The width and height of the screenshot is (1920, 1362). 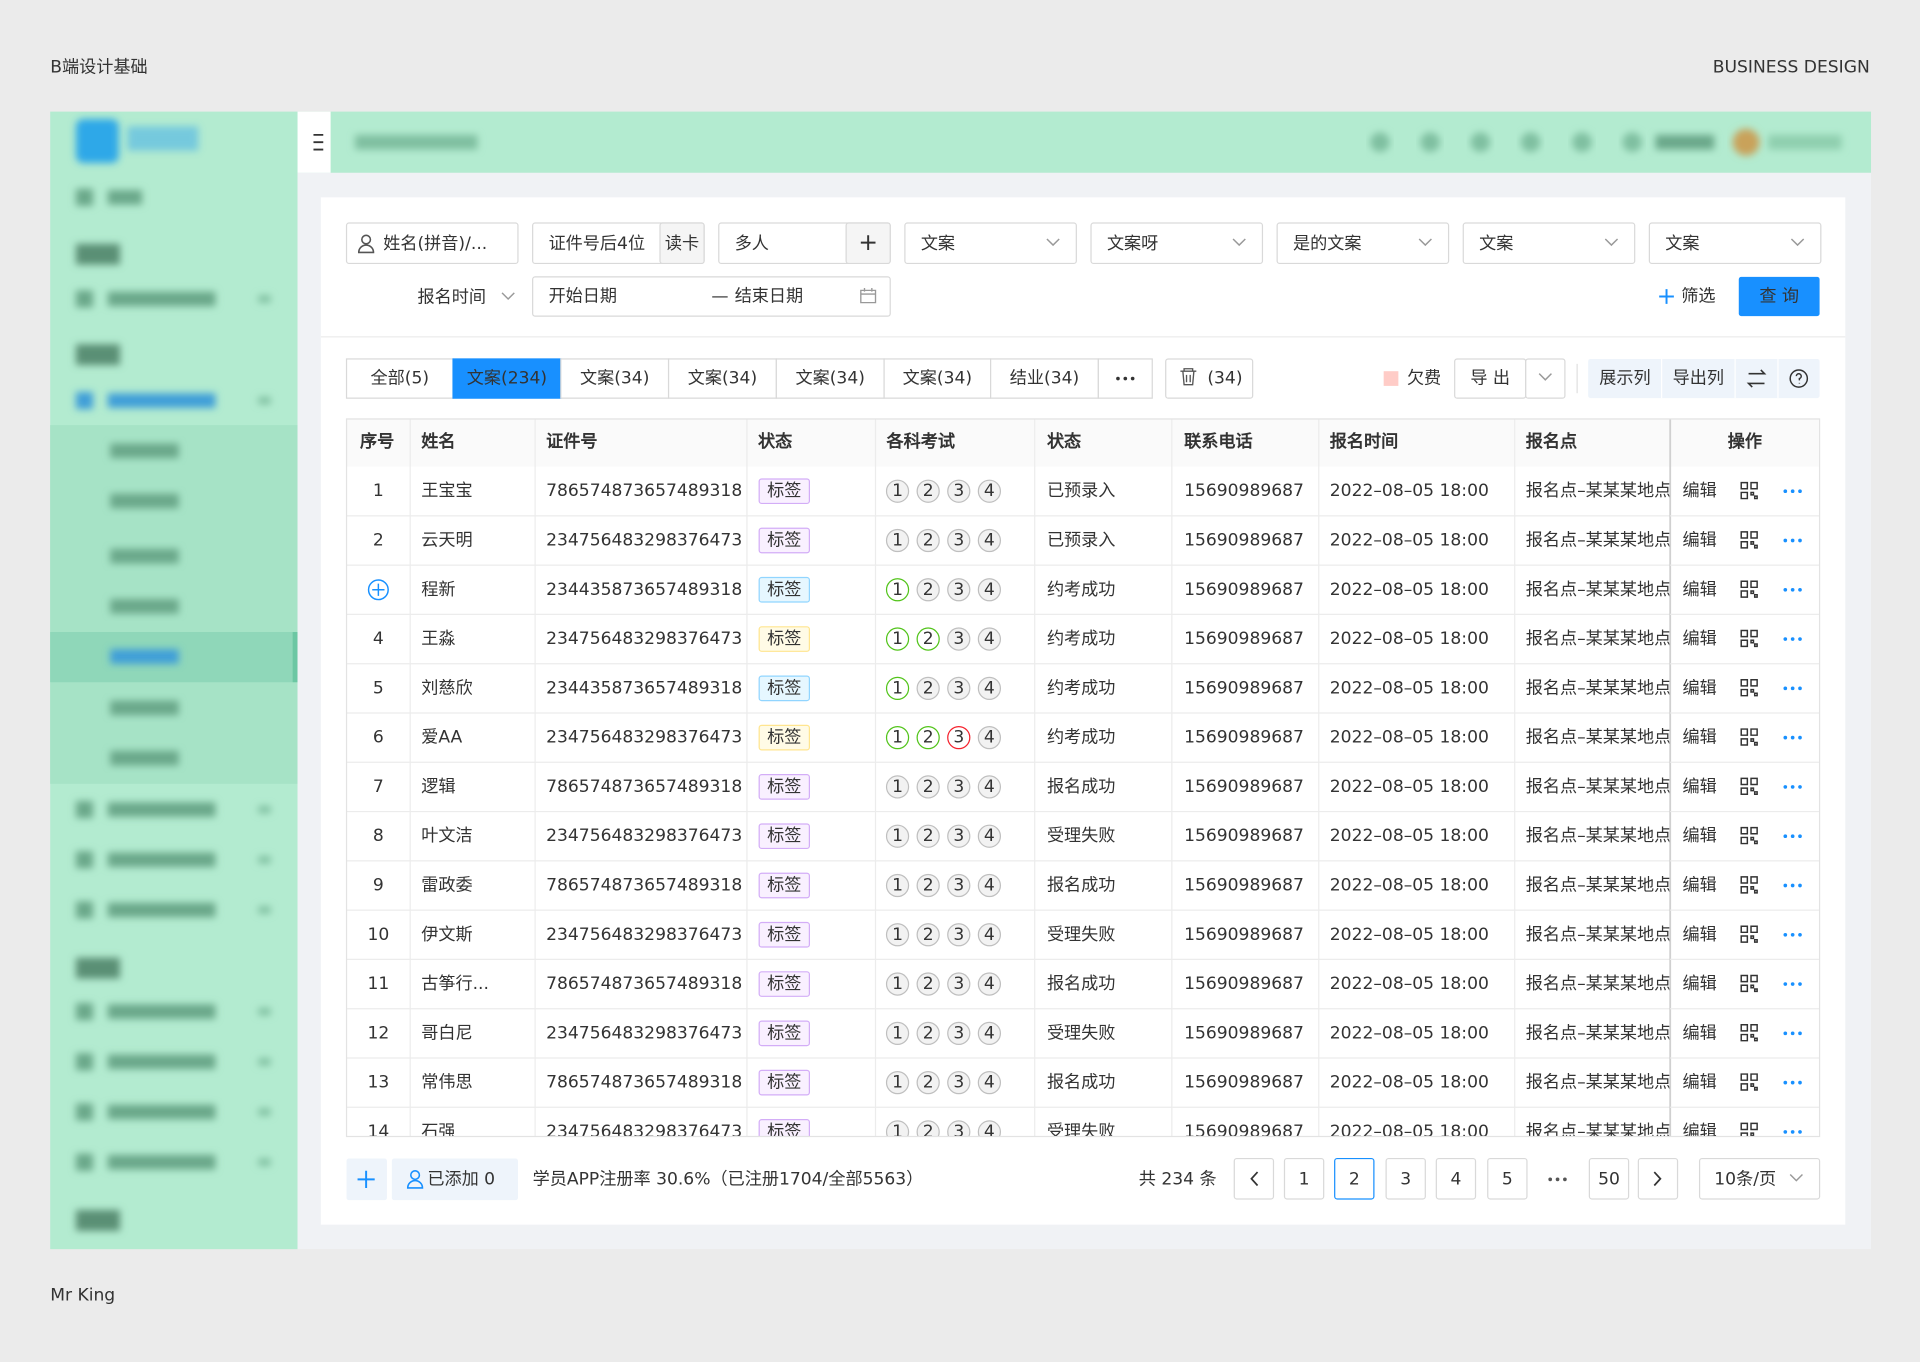 What do you see at coordinates (1698, 379) in the screenshot?
I see `export-columns: 导出列` at bounding box center [1698, 379].